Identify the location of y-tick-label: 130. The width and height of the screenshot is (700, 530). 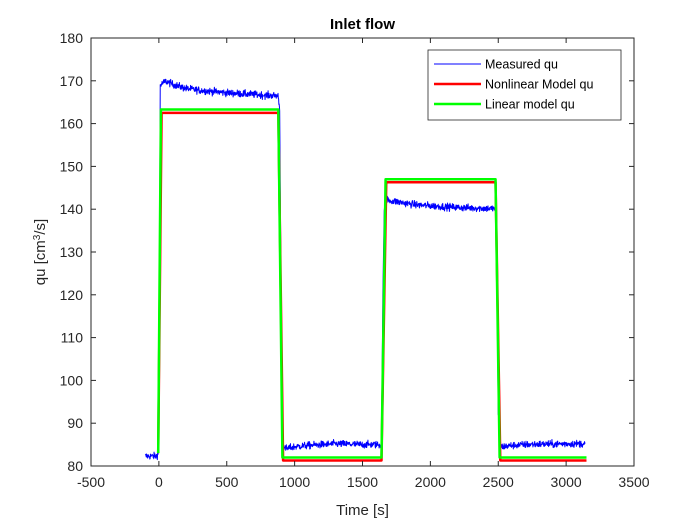
(72, 252).